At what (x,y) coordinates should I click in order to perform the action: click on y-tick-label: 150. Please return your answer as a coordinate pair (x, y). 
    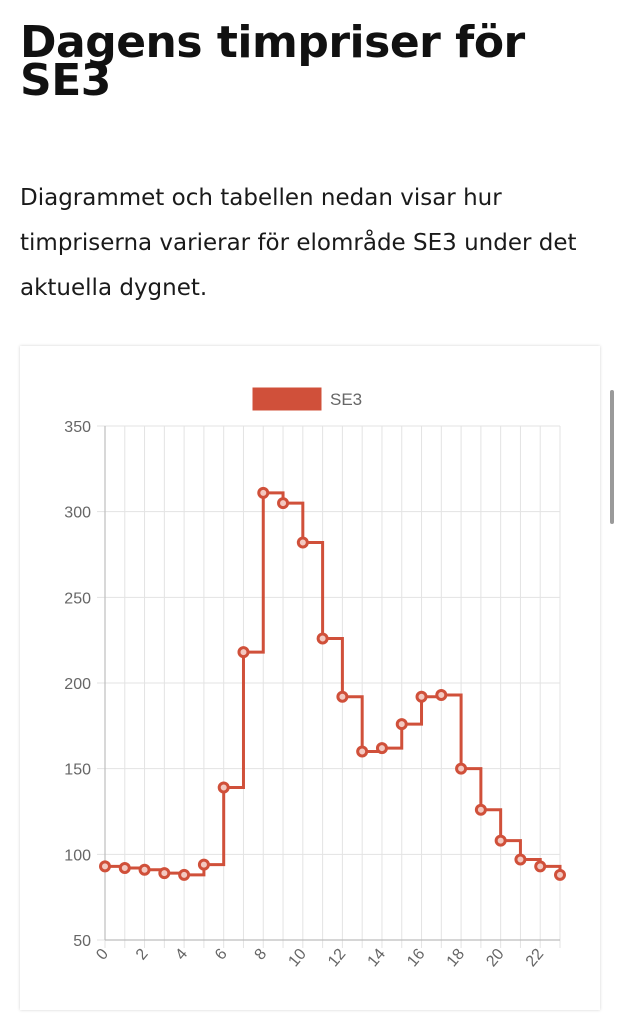
    Looking at the image, I should click on (77, 770).